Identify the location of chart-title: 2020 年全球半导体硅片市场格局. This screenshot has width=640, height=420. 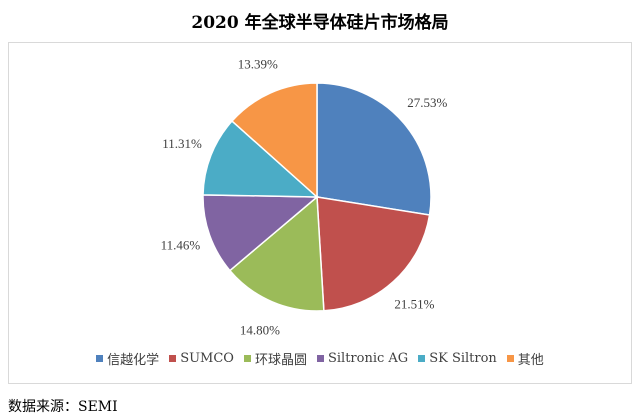
(320, 23).